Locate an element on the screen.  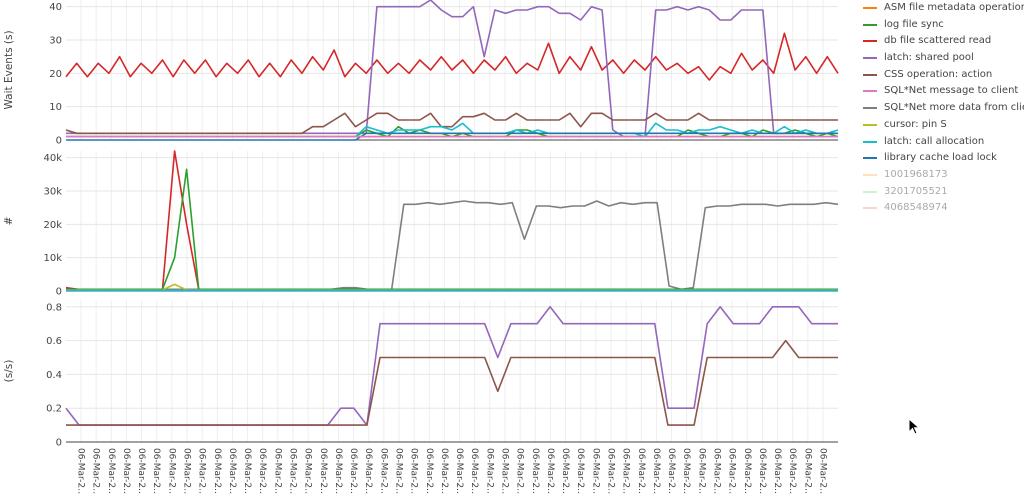
legend-label: latch: shared pool is located at coordinates (929, 58).